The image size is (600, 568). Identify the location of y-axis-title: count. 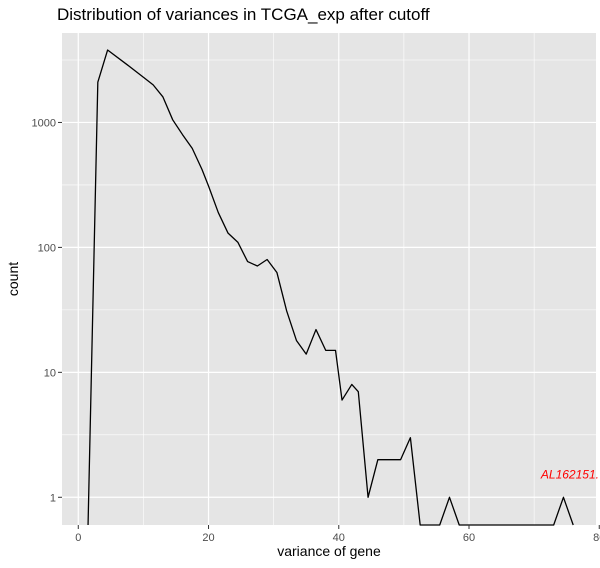
(13, 279).